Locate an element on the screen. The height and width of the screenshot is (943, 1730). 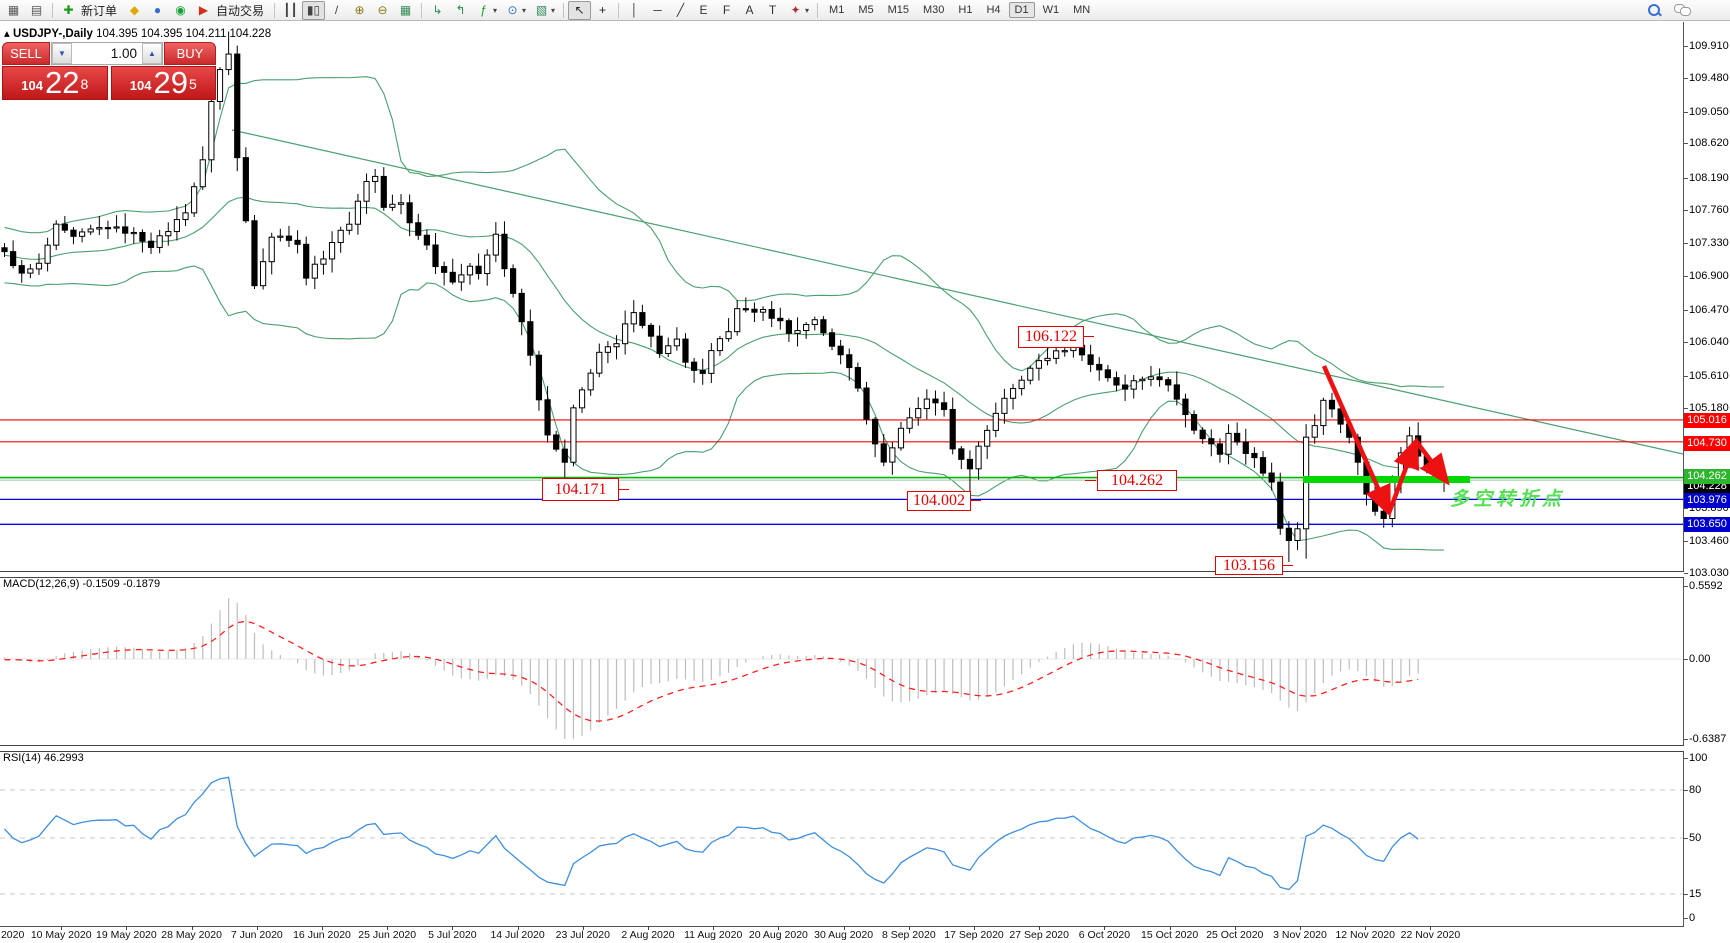
new-order-label: 新订单 is located at coordinates (99, 10).